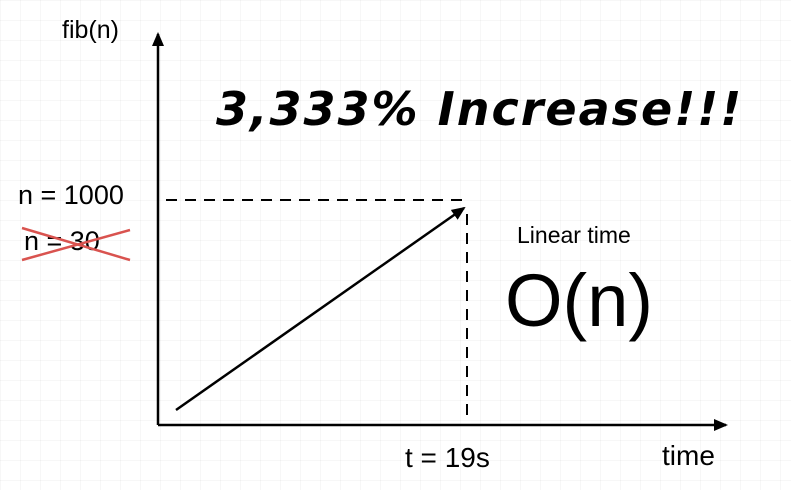 The width and height of the screenshot is (791, 490). Describe the element at coordinates (90, 30) in the screenshot. I see `y-axis-label: fib(n)` at that location.